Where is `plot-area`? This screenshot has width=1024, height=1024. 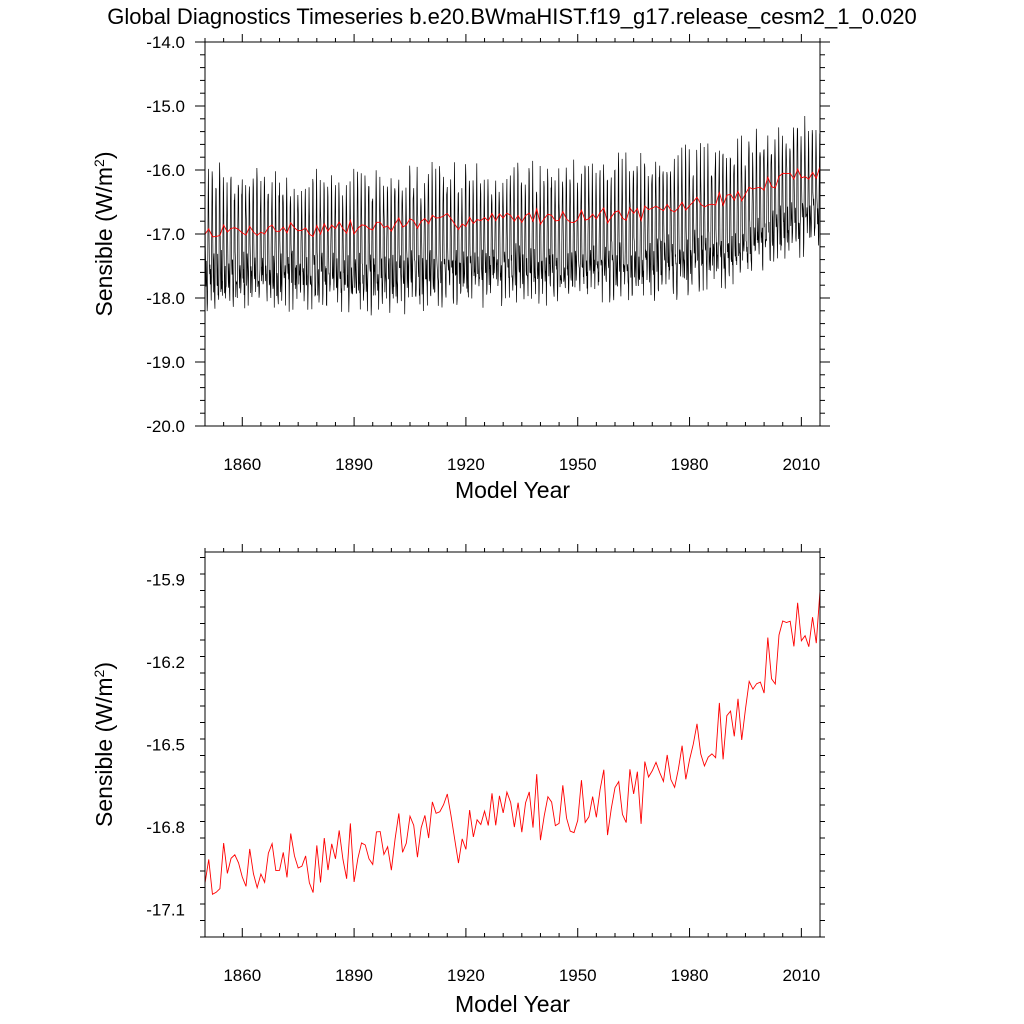
plot-area is located at coordinates (512, 216).